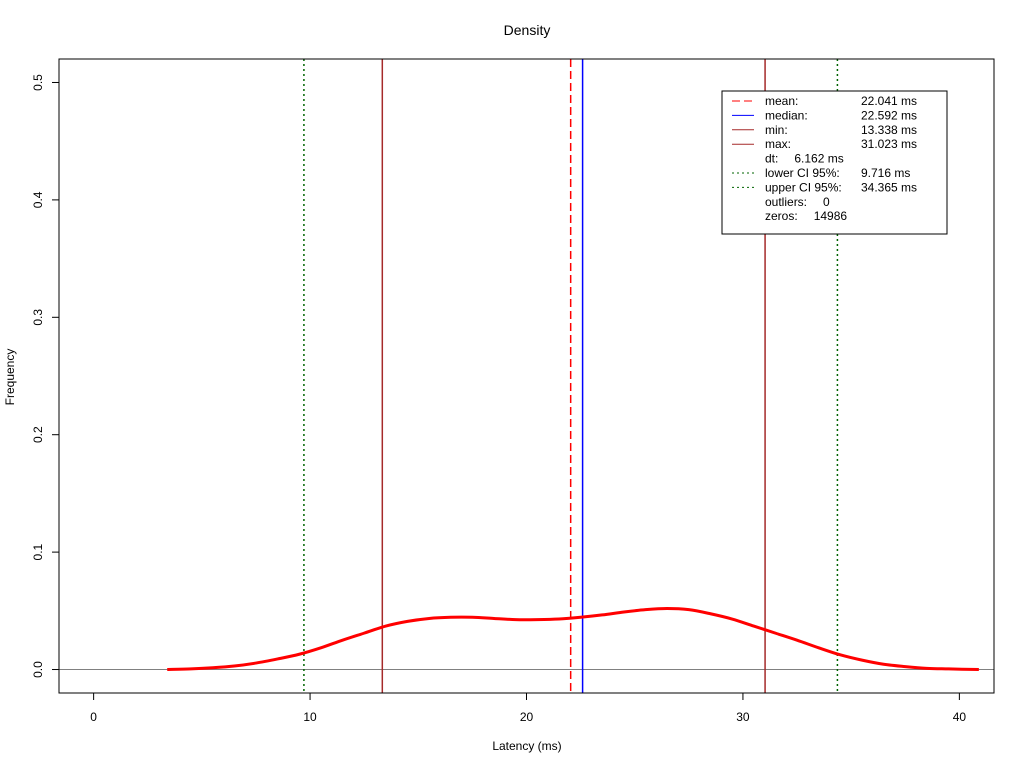 This screenshot has height=768, width=1024. What do you see at coordinates (743, 717) in the screenshot?
I see `x-tick-label: 30` at bounding box center [743, 717].